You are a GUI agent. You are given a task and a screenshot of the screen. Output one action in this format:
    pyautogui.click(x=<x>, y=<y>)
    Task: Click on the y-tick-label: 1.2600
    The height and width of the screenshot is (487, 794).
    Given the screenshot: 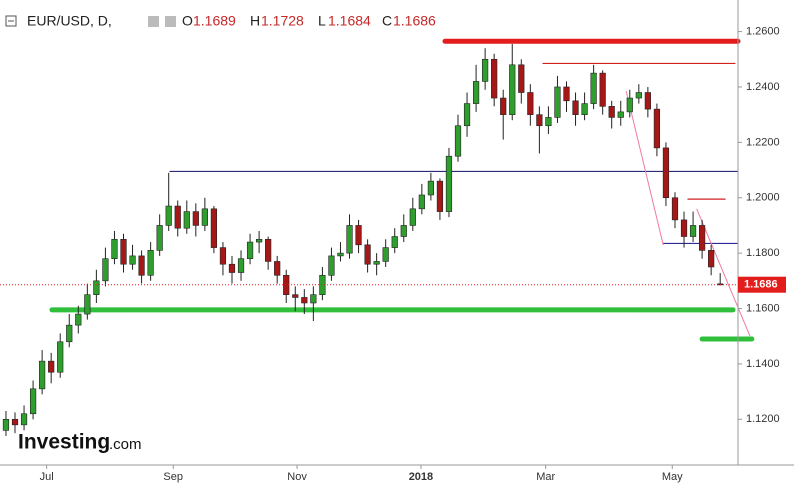 What is the action you would take?
    pyautogui.click(x=763, y=31)
    